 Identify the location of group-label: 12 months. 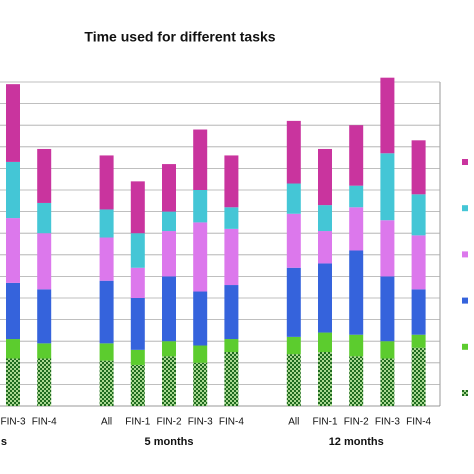
(356, 442).